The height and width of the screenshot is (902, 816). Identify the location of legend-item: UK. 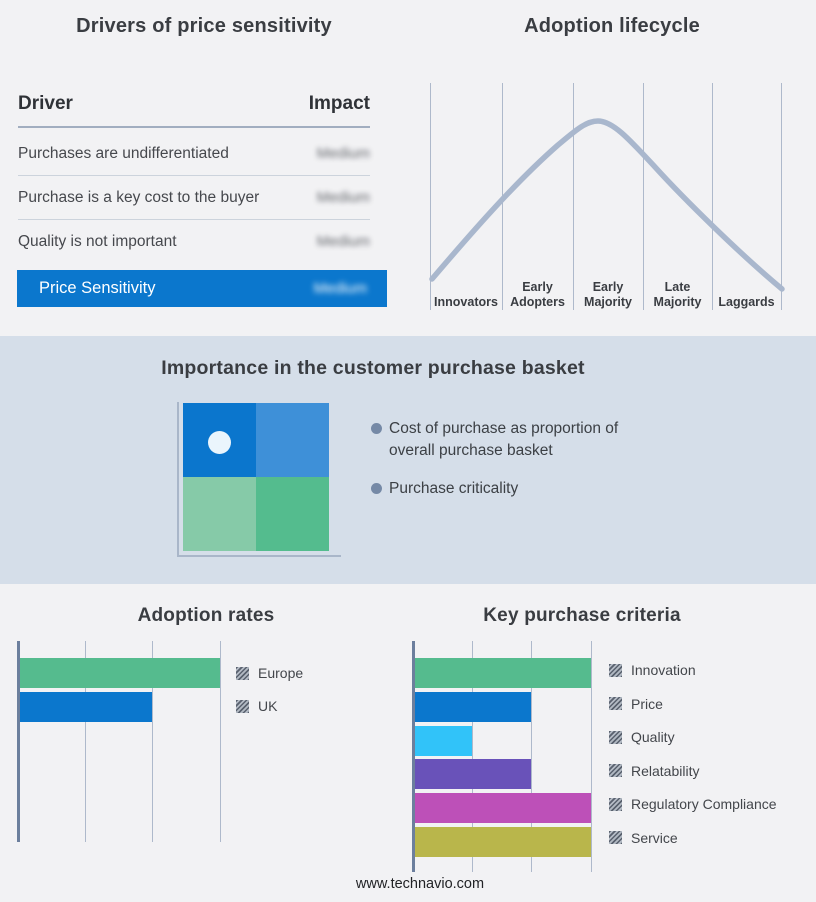
(256, 706).